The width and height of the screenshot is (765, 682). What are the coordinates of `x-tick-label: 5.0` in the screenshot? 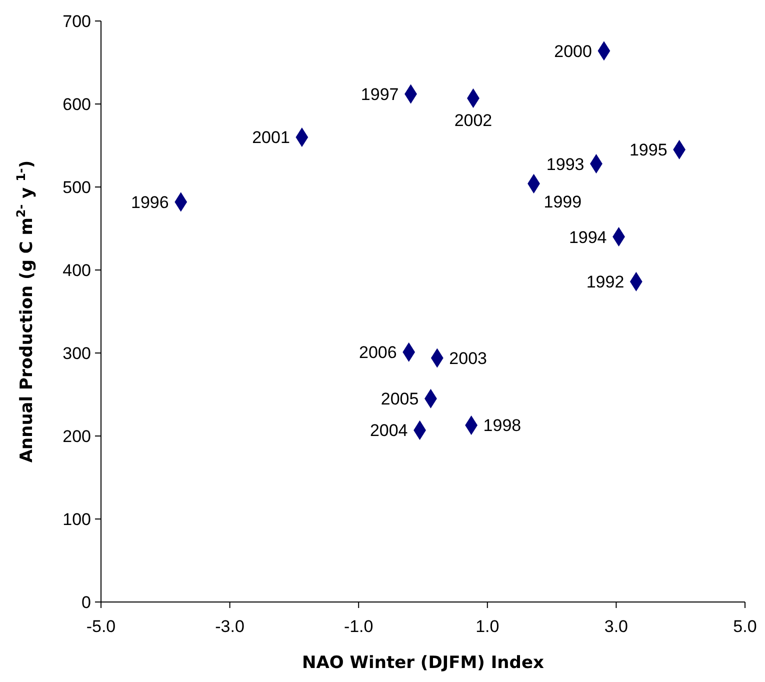 It's located at (745, 626).